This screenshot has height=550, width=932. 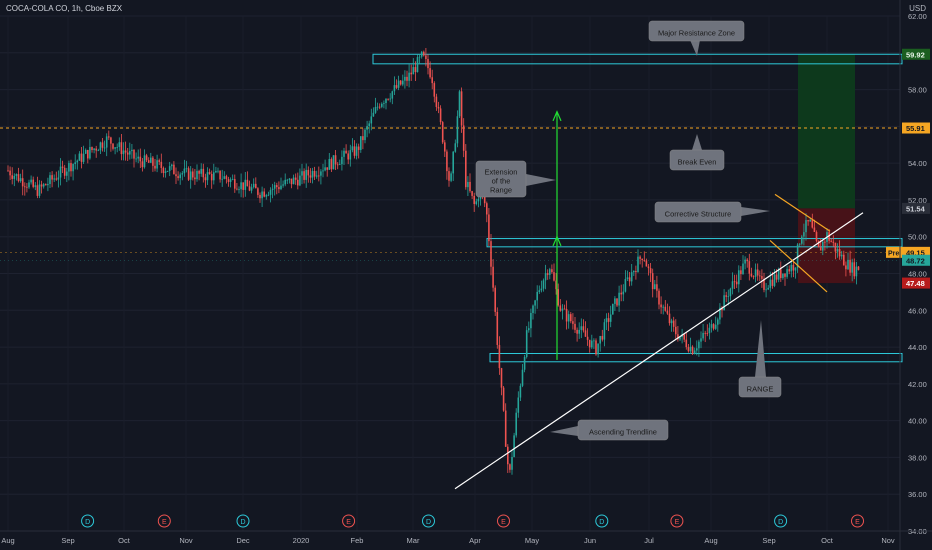 What do you see at coordinates (695, 48) in the screenshot?
I see `resistance-callout-pointer` at bounding box center [695, 48].